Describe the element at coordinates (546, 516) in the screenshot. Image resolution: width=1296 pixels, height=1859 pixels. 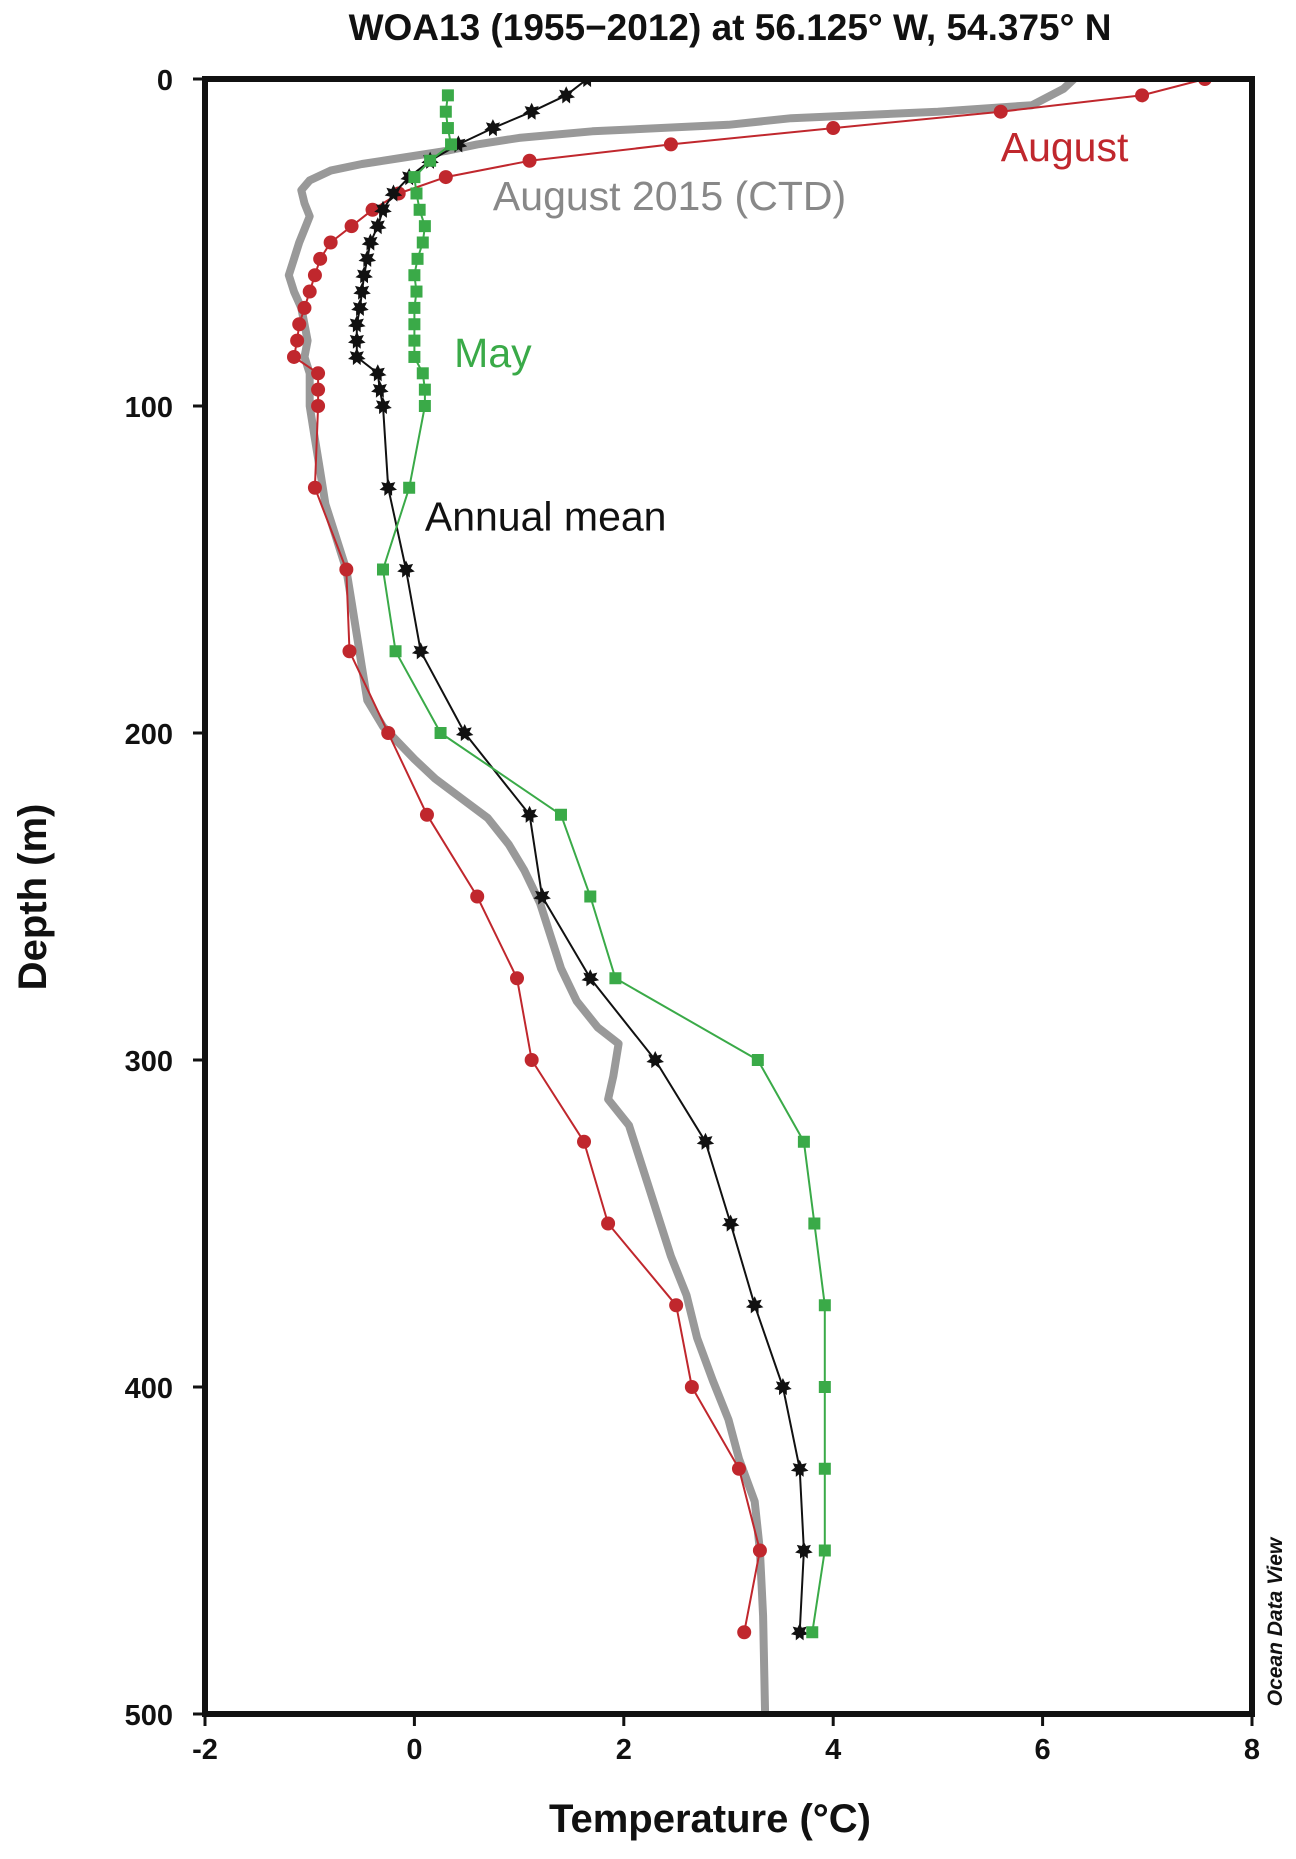
I see `series-label-annual-mean: Annual mean` at that location.